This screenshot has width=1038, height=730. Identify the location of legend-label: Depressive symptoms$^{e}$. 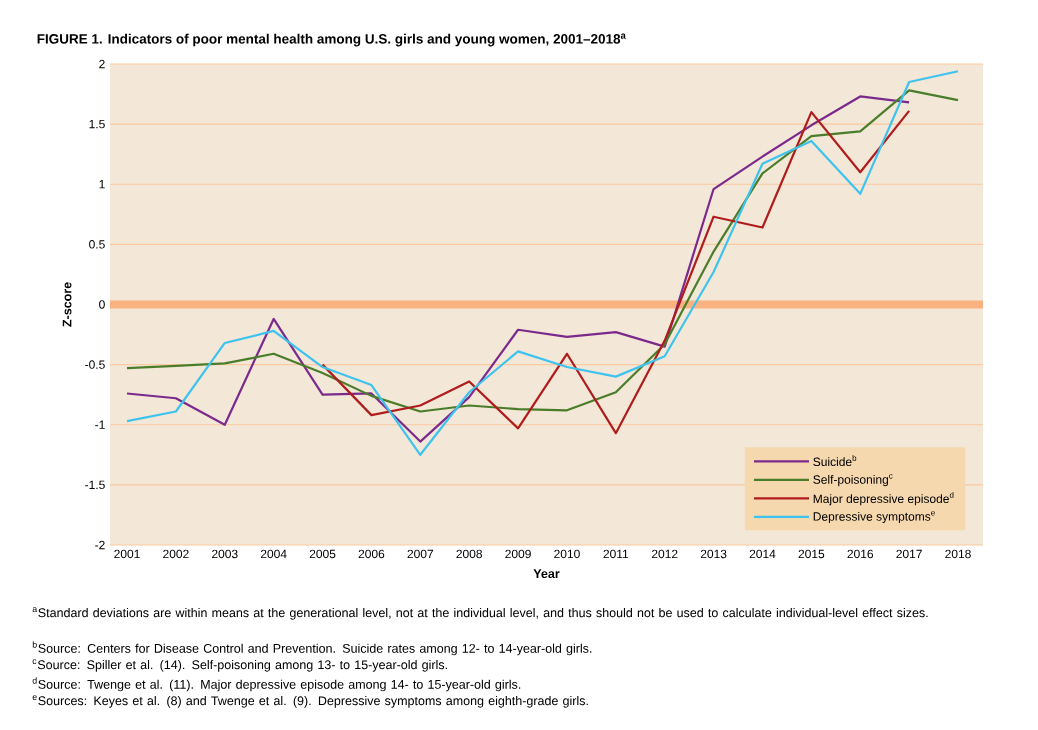
(874, 517).